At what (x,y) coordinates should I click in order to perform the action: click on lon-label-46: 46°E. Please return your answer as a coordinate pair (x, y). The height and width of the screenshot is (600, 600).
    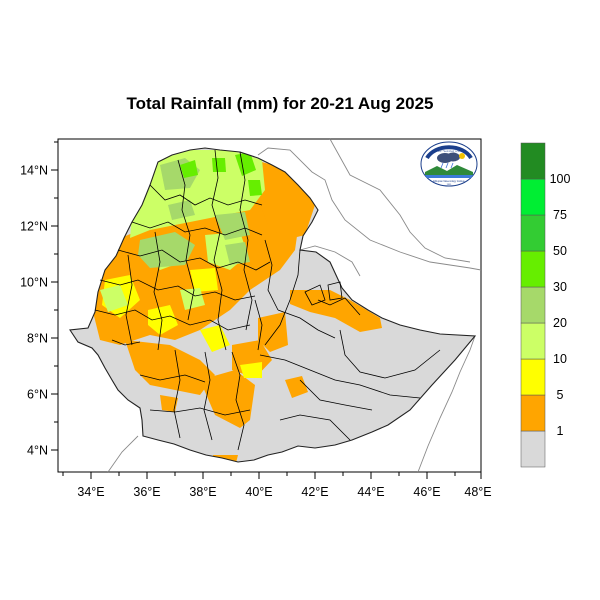
    Looking at the image, I should click on (426, 492).